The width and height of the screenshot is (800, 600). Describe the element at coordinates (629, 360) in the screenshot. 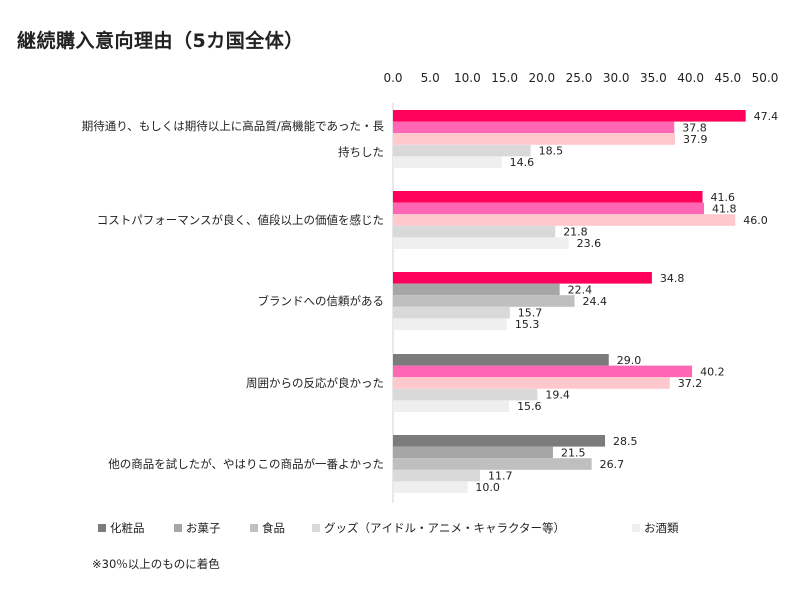

I see `data-label: 29.0` at that location.